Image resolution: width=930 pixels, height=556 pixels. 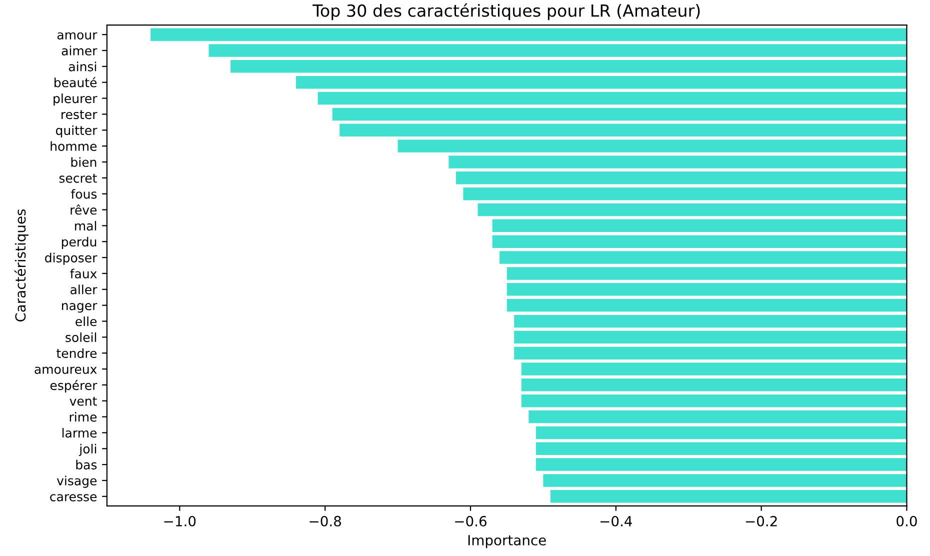 What do you see at coordinates (77, 36) in the screenshot?
I see `y-tick-label: amour` at bounding box center [77, 36].